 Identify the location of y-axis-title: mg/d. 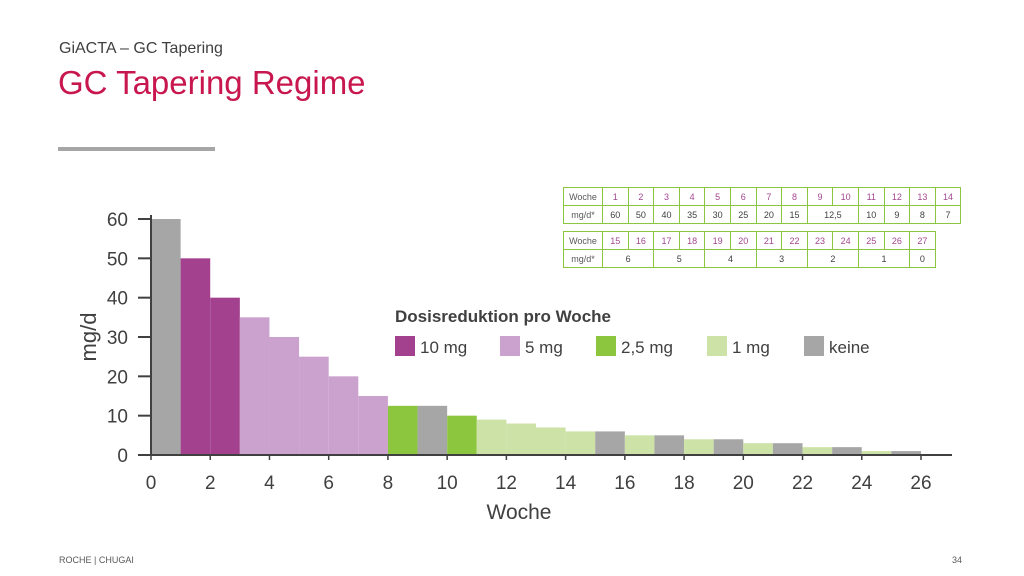
(88, 337).